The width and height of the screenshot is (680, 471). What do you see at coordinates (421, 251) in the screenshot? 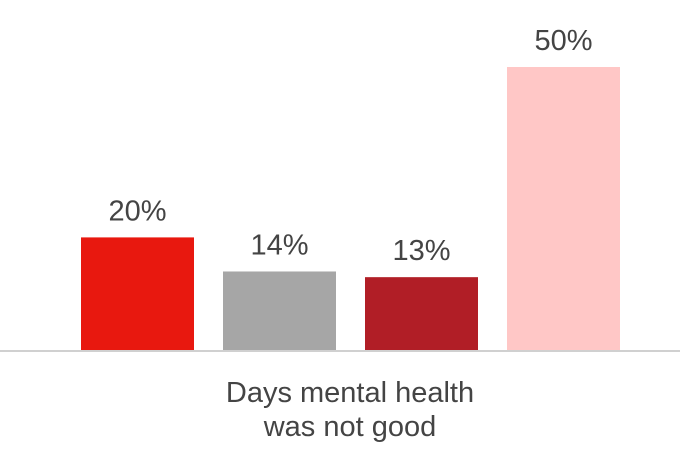
I see `data-label-3: 13%` at bounding box center [421, 251].